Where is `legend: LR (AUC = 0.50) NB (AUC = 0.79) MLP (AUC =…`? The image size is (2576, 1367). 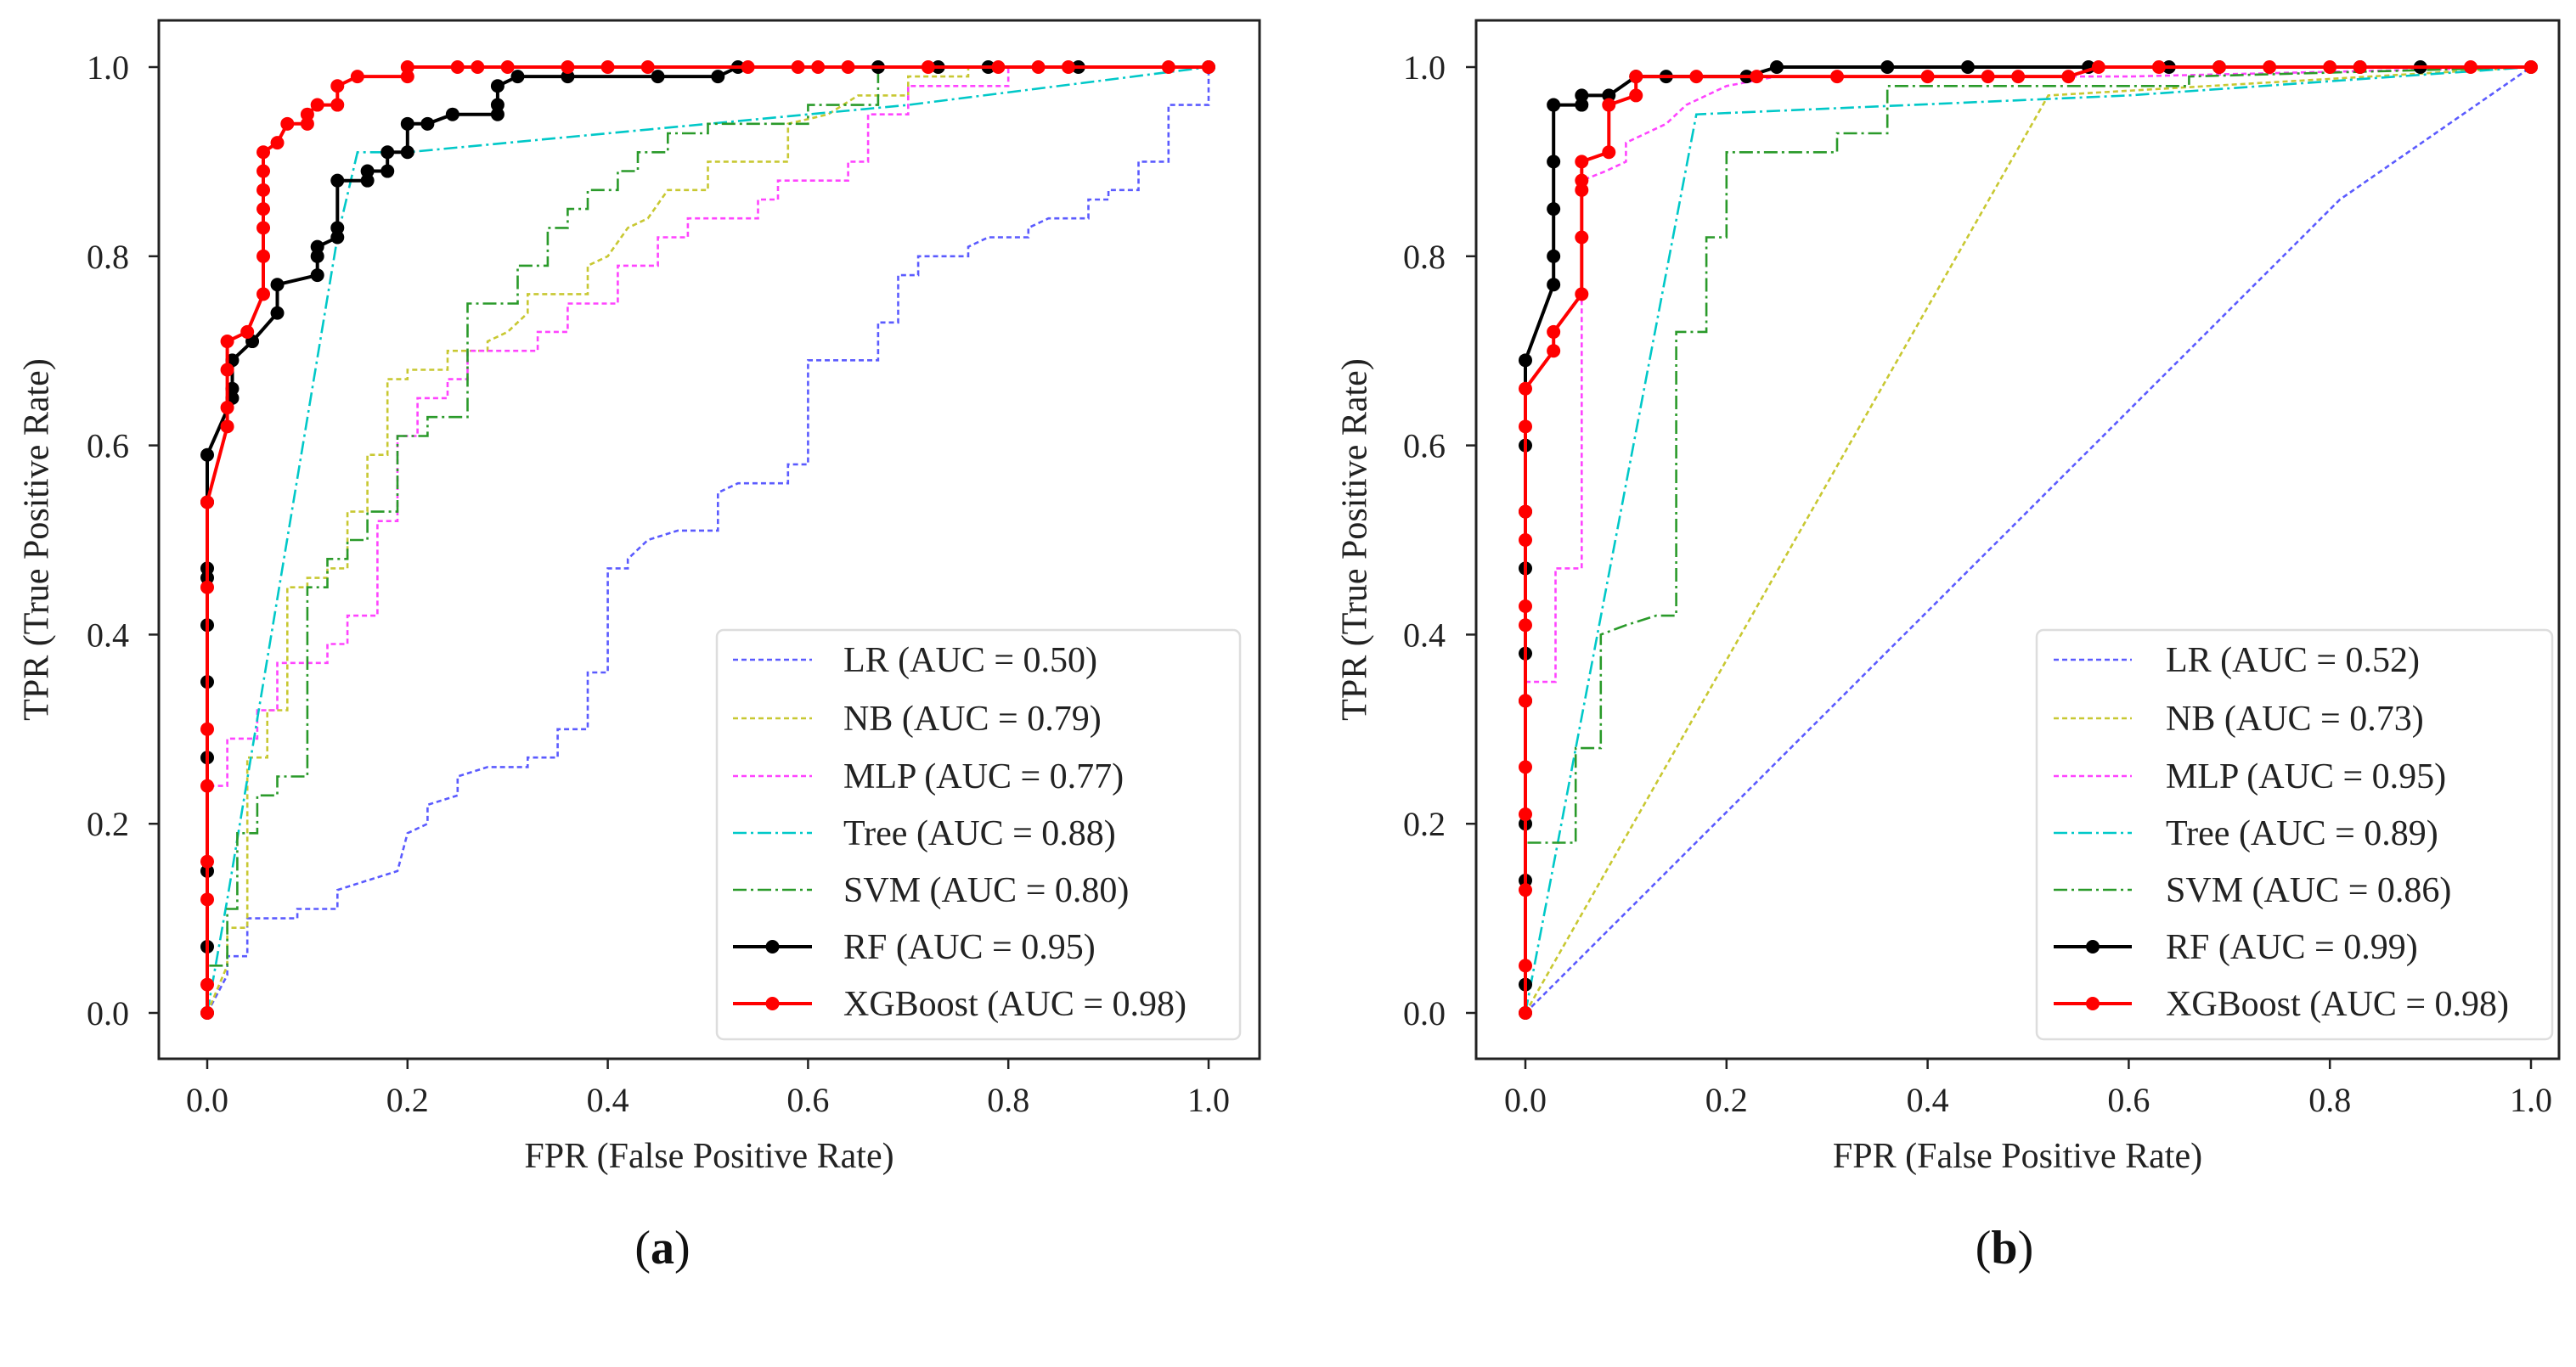
legend: LR (AUC = 0.50) NB (AUC = 0.79) MLP (AUC =… is located at coordinates (978, 835).